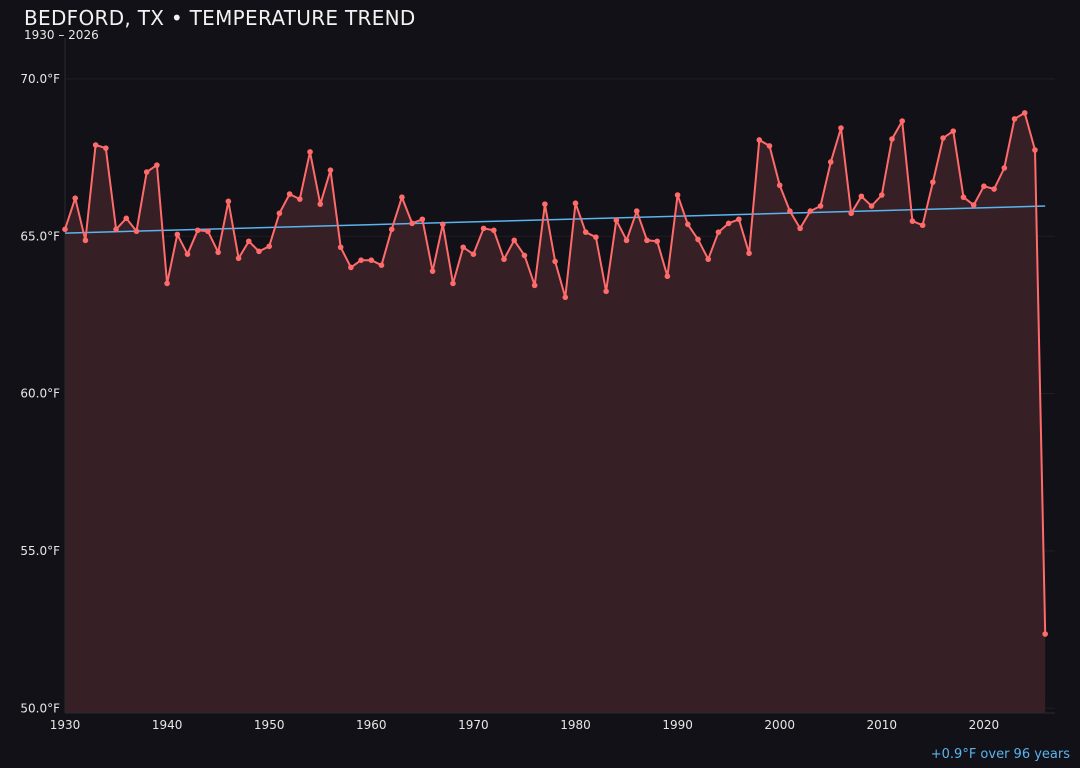 The image size is (1080, 768). Describe the element at coordinates (575, 725) in the screenshot. I see `x-tick-label: 1980` at that location.